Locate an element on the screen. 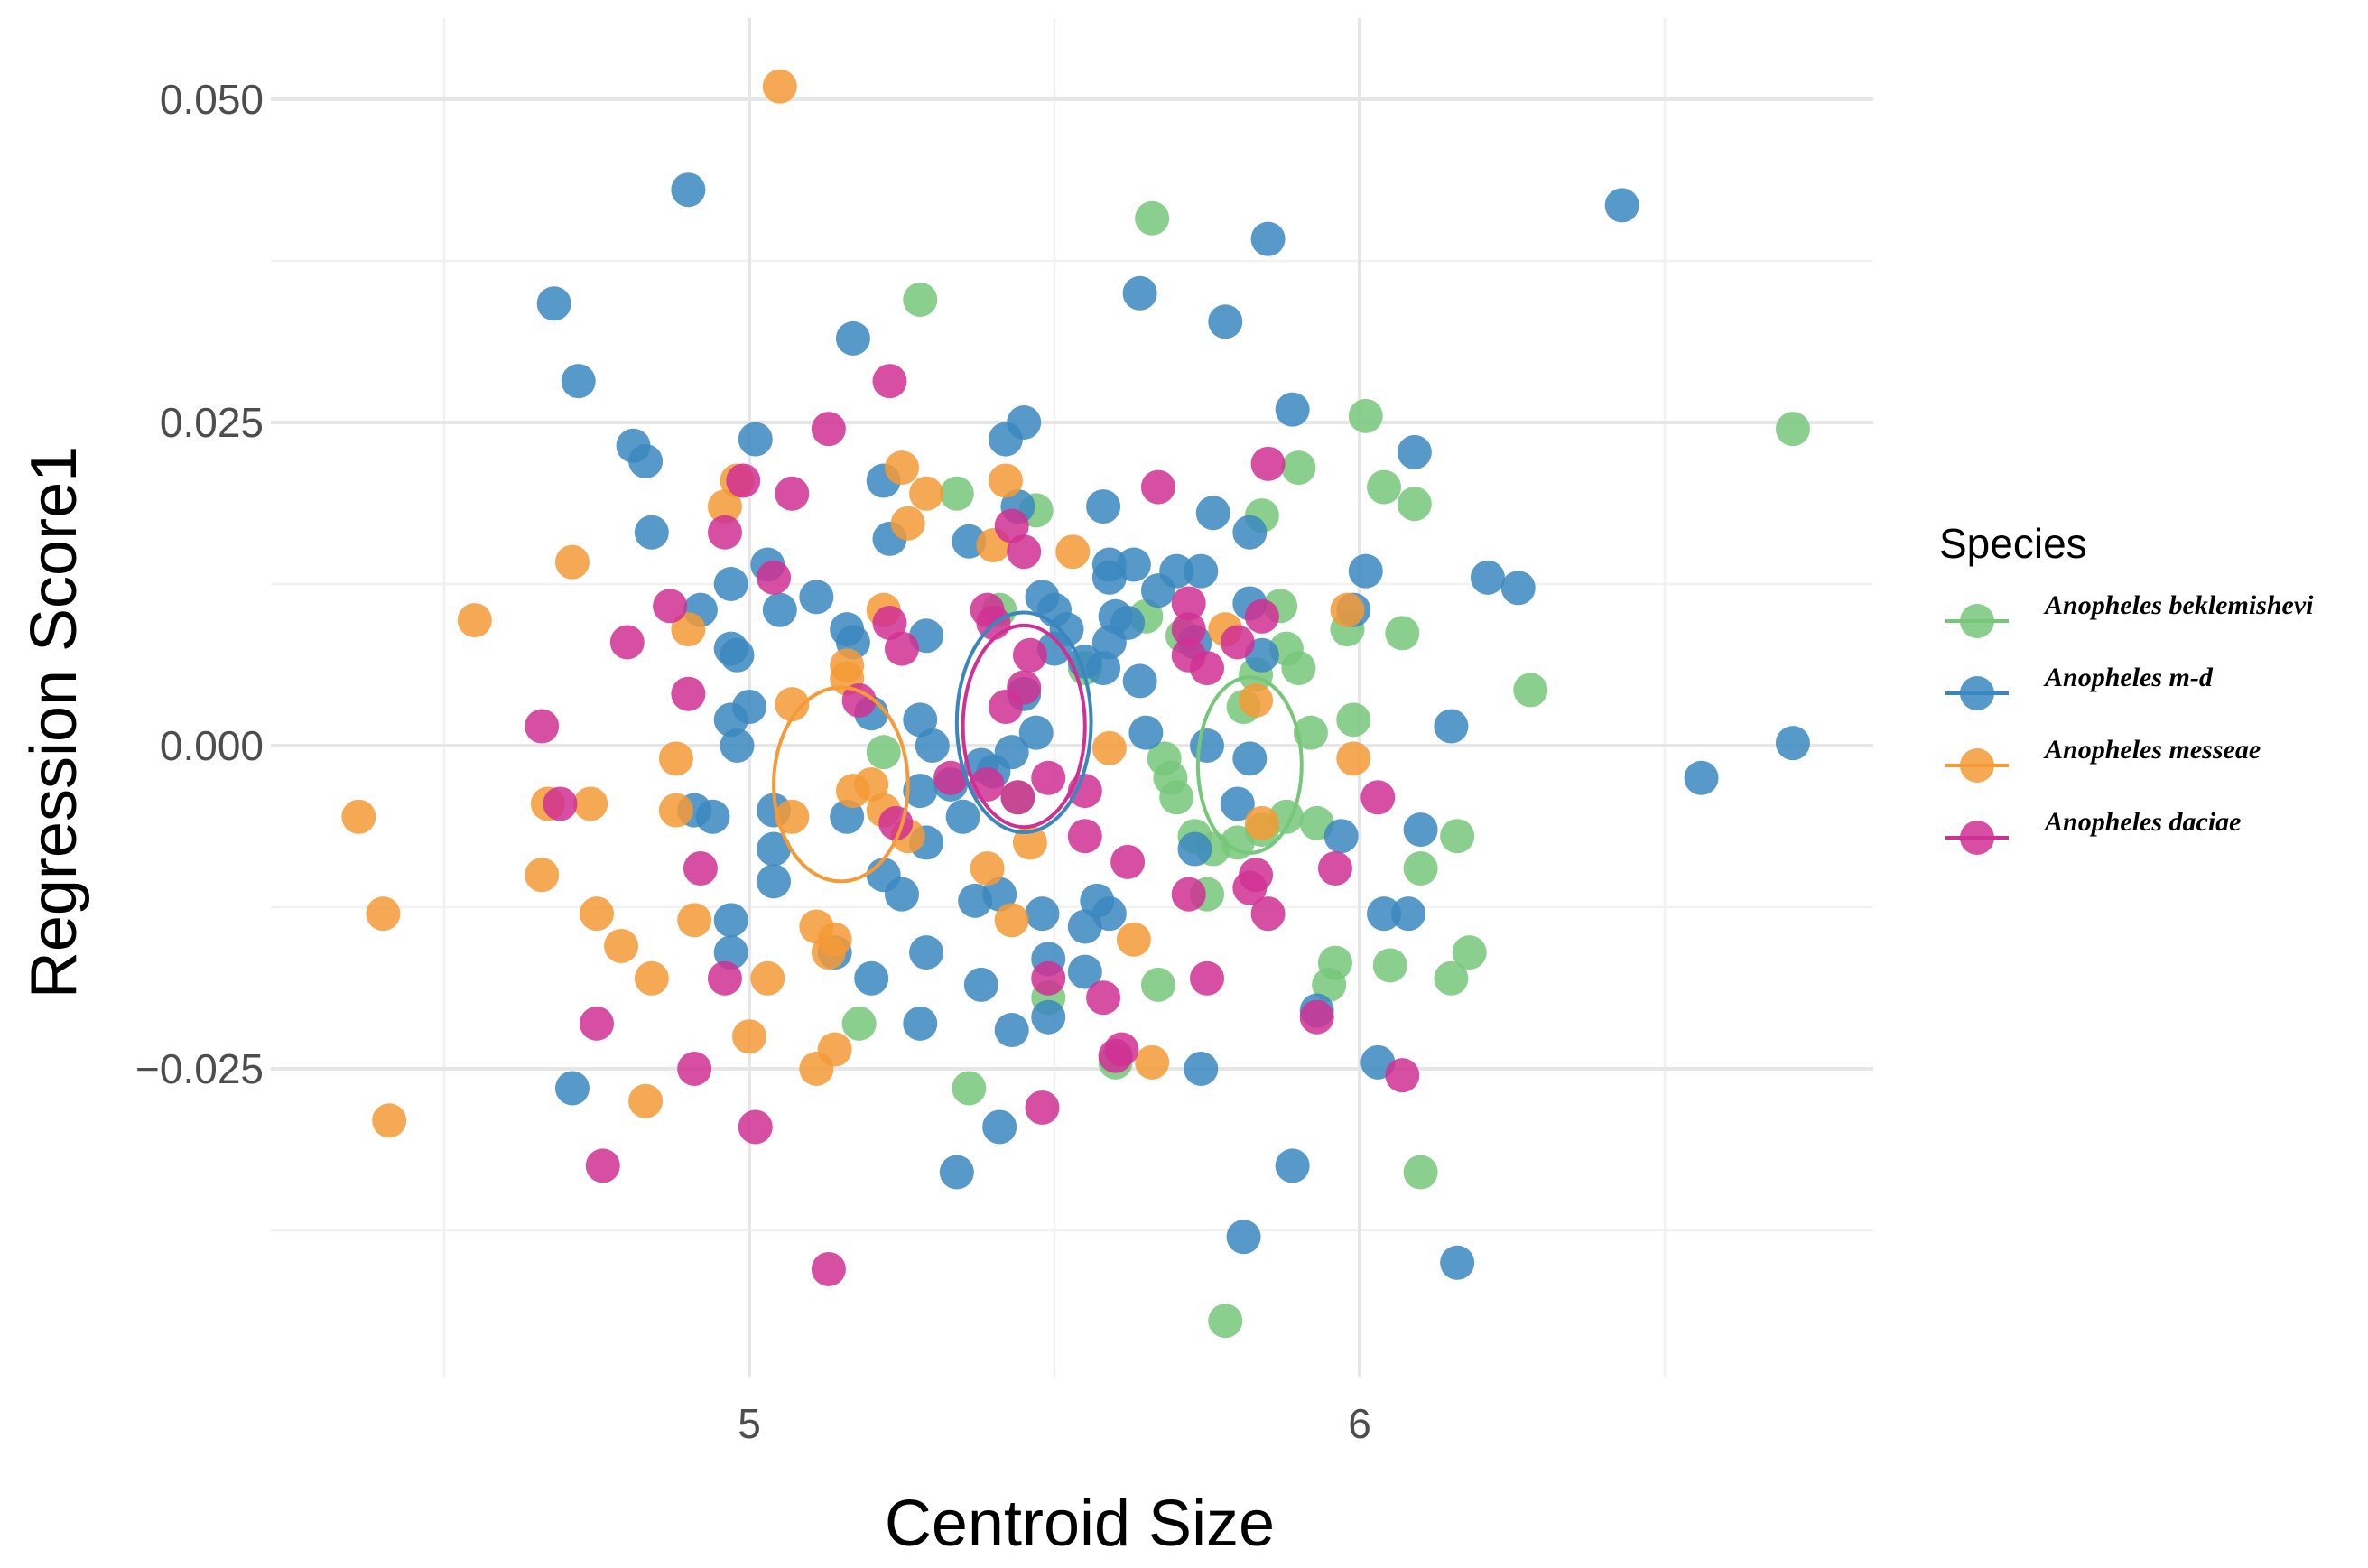 This screenshot has width=2368, height=1568. legend-key-point is located at coordinates (1977, 765).